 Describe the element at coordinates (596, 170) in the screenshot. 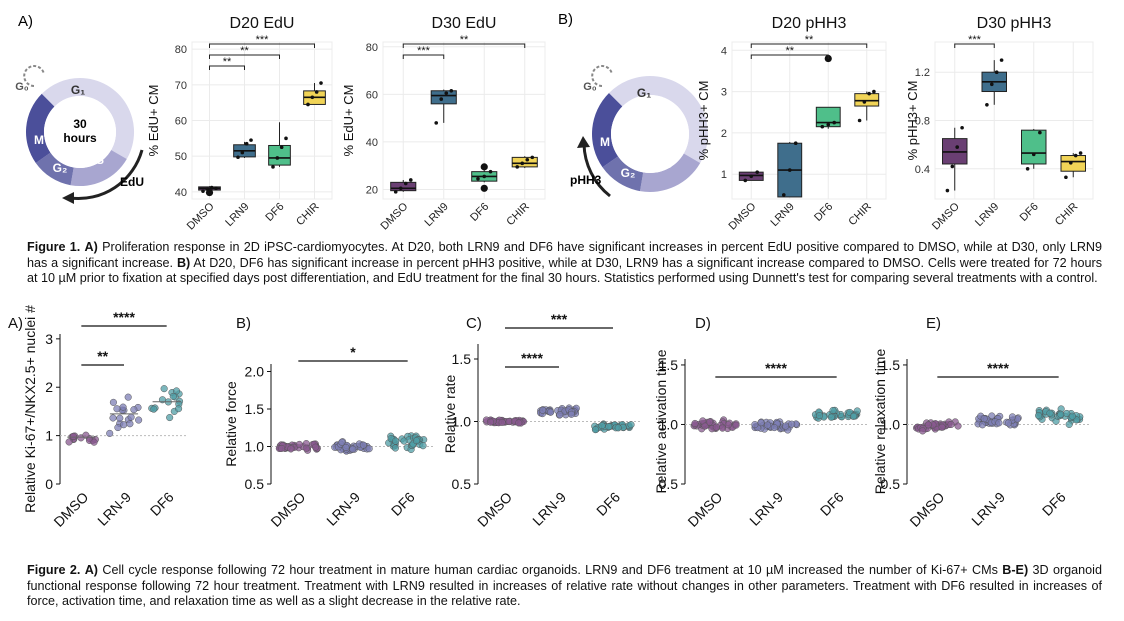

I see `phh3-arrow` at that location.